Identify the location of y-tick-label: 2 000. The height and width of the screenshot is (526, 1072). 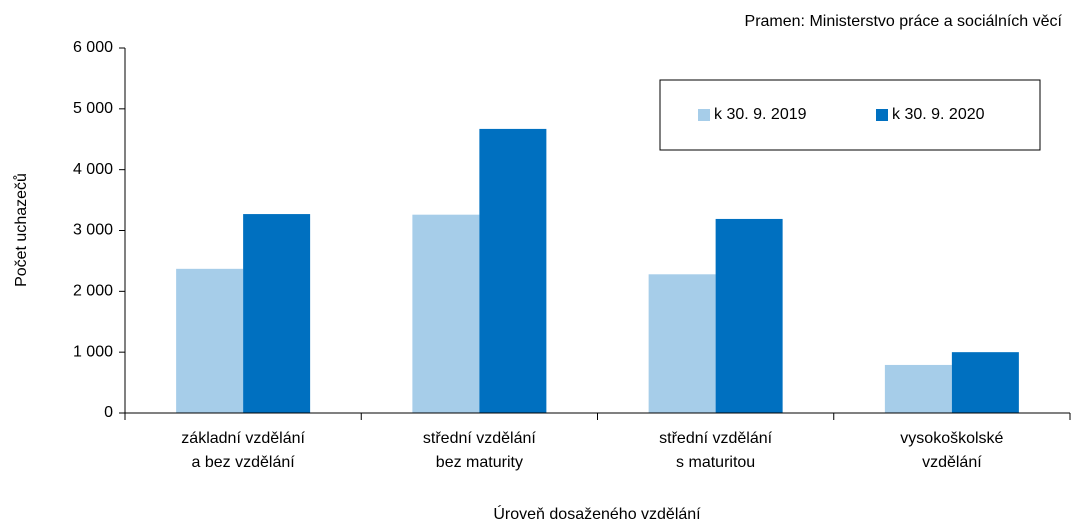
(93, 291).